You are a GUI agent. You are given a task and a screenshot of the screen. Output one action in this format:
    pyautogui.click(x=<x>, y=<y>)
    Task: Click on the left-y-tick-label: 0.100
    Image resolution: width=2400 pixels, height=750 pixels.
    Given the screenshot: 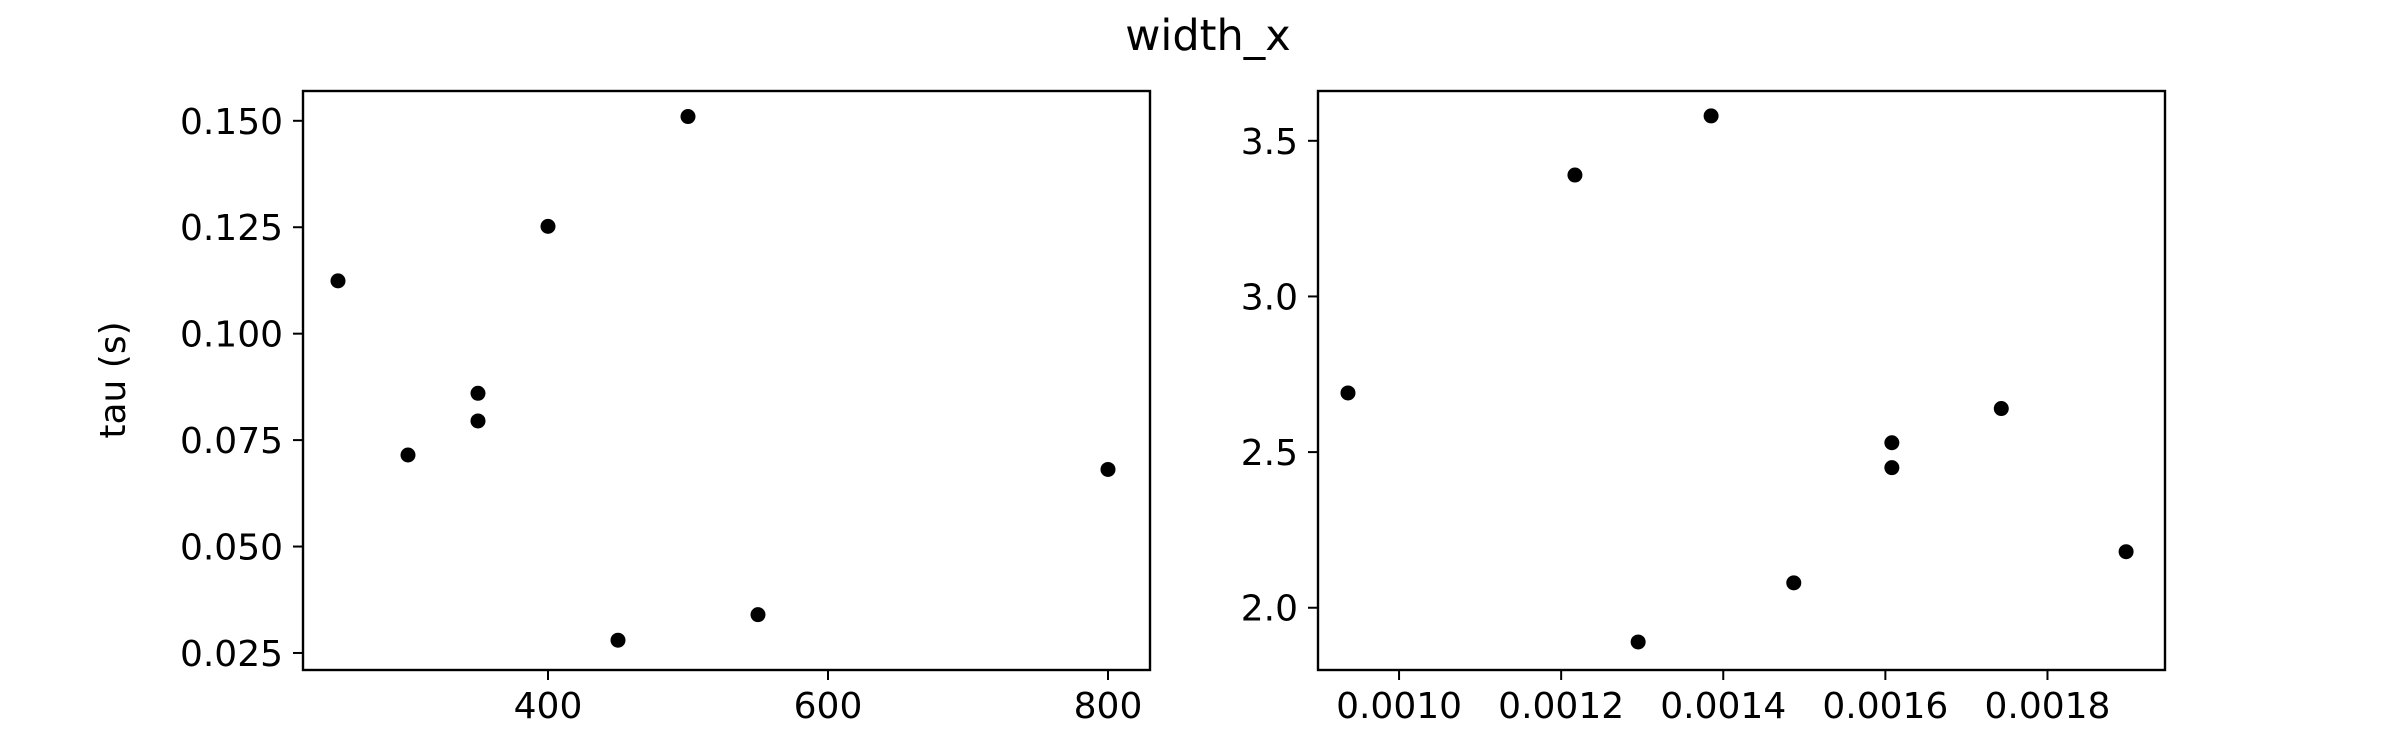 What is the action you would take?
    pyautogui.click(x=231, y=335)
    